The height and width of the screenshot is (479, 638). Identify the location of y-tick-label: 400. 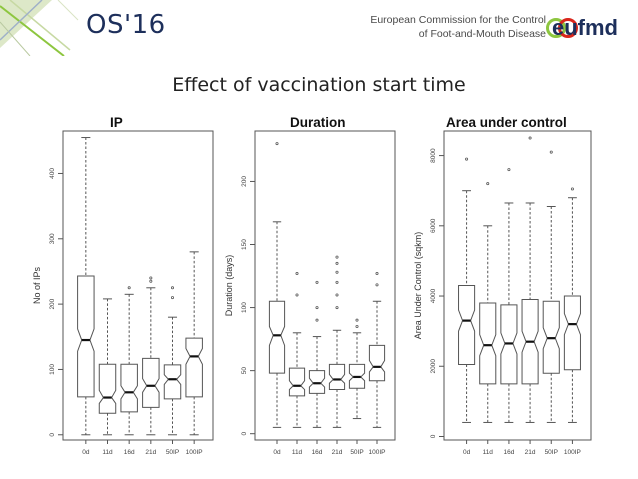
(52, 173).